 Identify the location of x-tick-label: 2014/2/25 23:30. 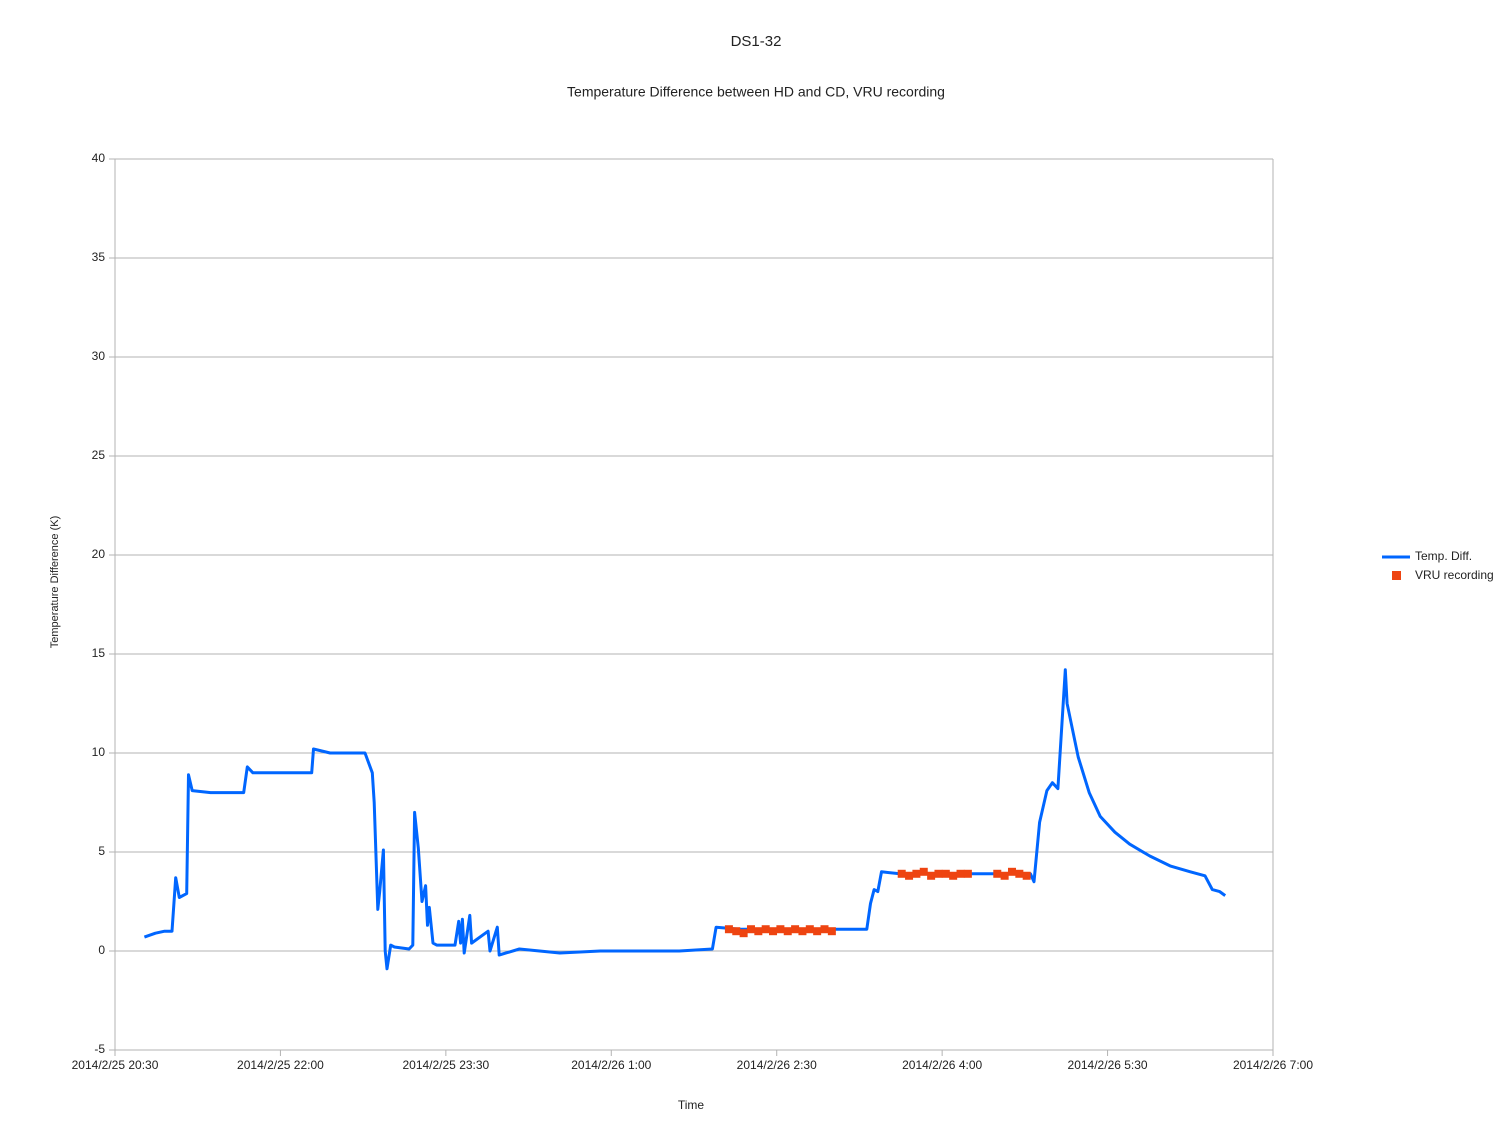
(445, 1065).